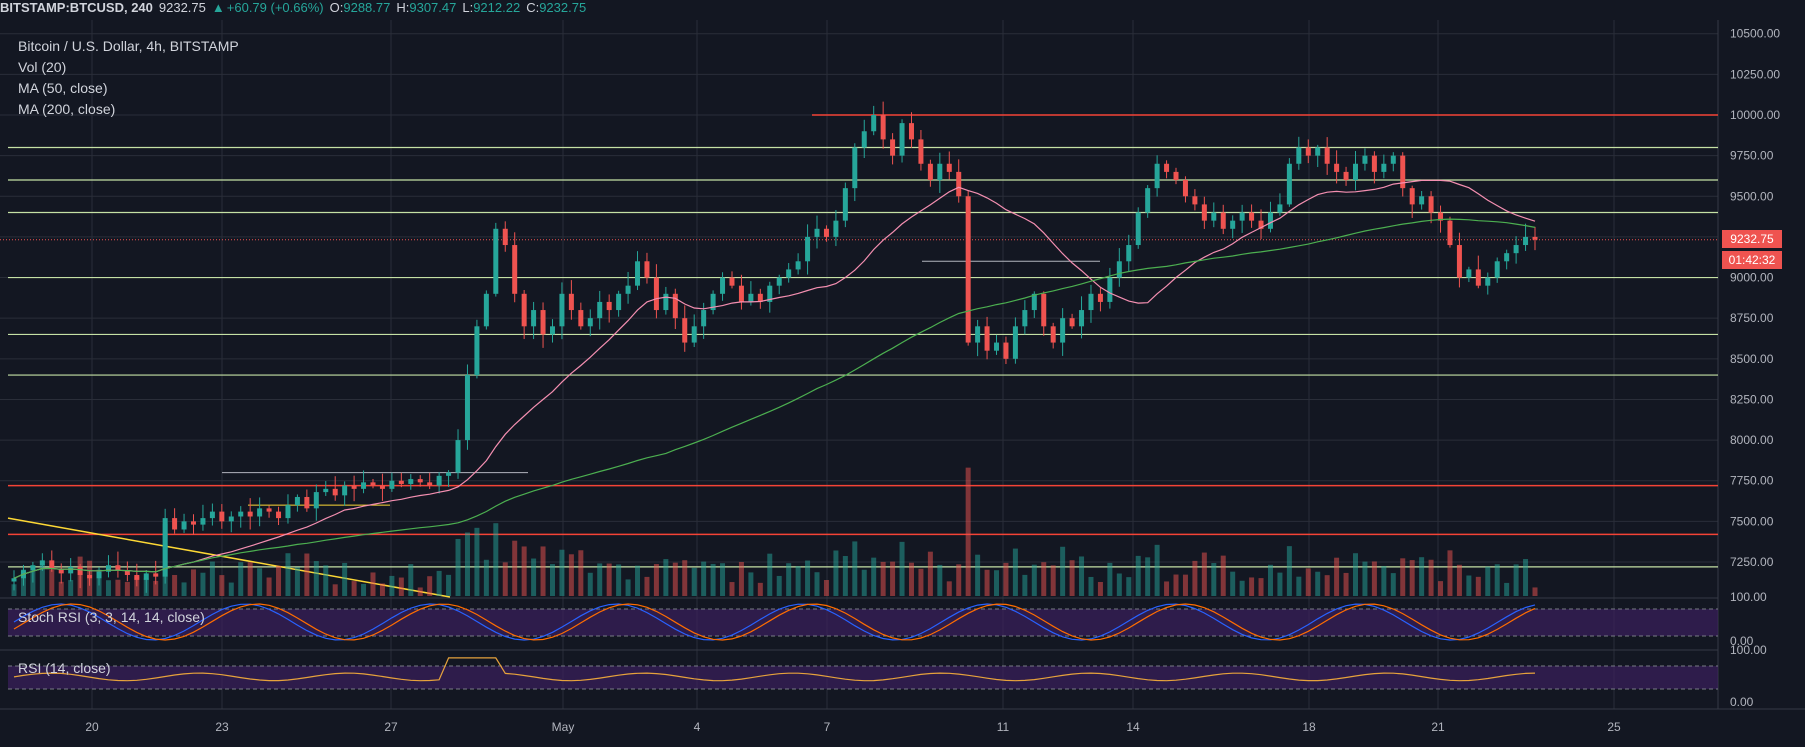  I want to click on rsi-line, so click(774, 669).